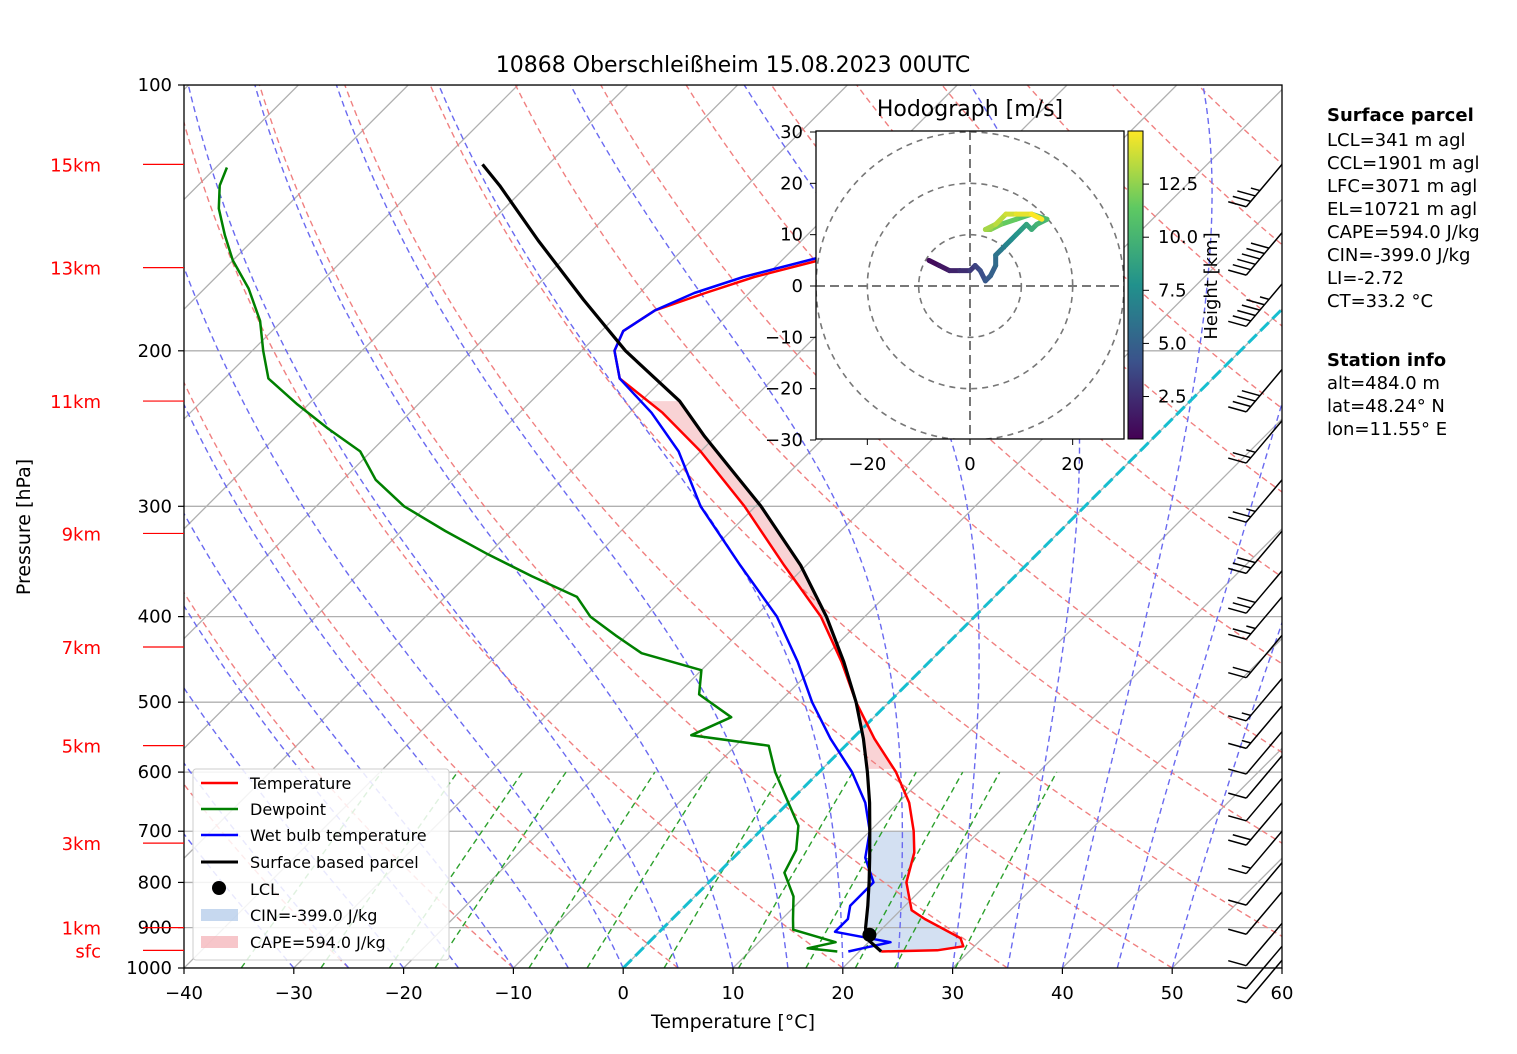  What do you see at coordinates (988, 247) in the screenshot?
I see `hodograph-trace` at bounding box center [988, 247].